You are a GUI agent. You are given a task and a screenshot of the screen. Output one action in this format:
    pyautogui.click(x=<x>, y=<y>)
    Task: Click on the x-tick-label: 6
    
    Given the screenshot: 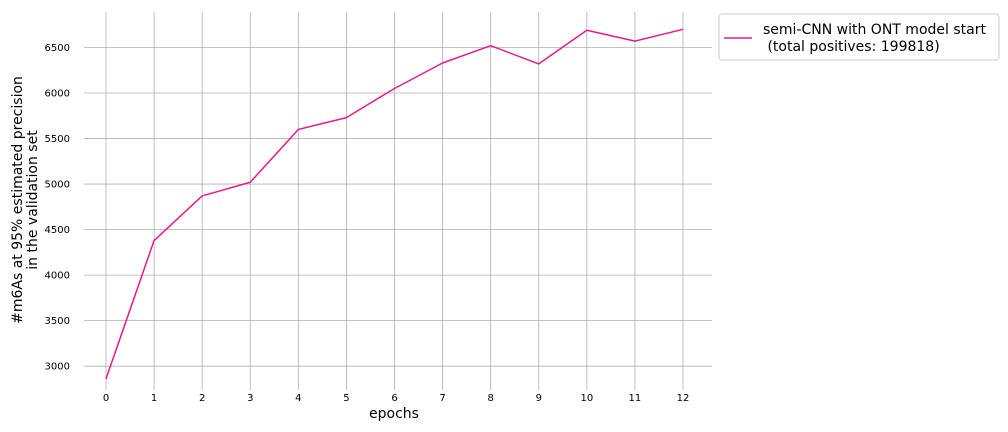 What is the action you would take?
    pyautogui.click(x=394, y=398)
    